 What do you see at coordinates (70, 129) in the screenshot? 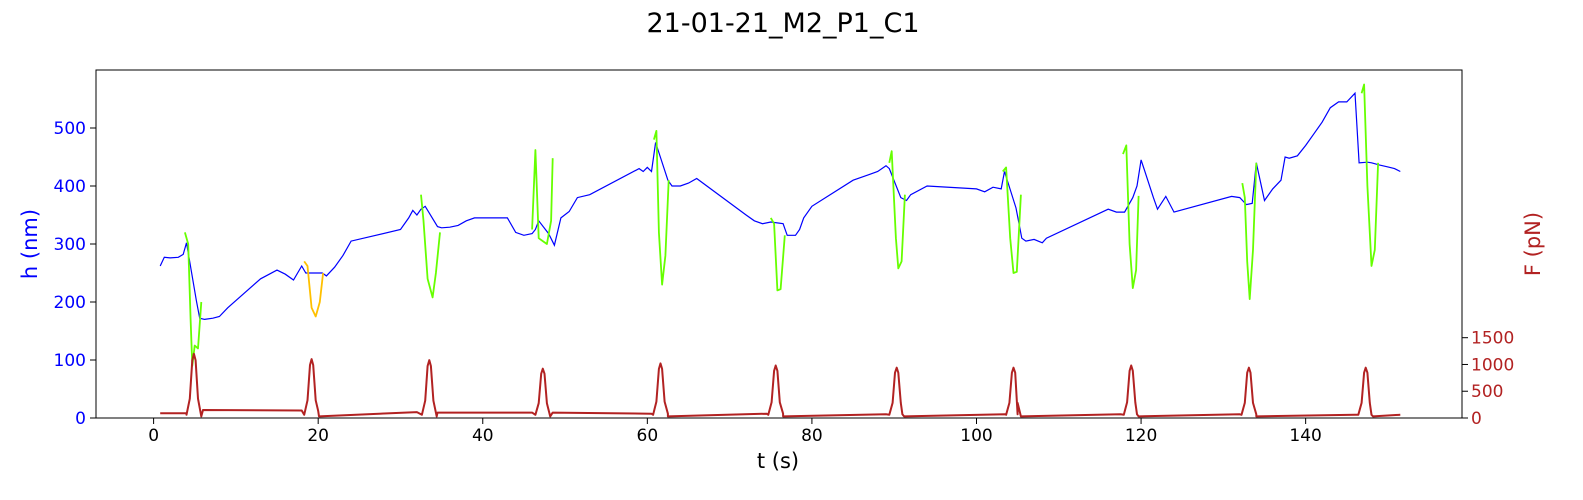
I see `y-left-tick-label: 500` at bounding box center [70, 129].